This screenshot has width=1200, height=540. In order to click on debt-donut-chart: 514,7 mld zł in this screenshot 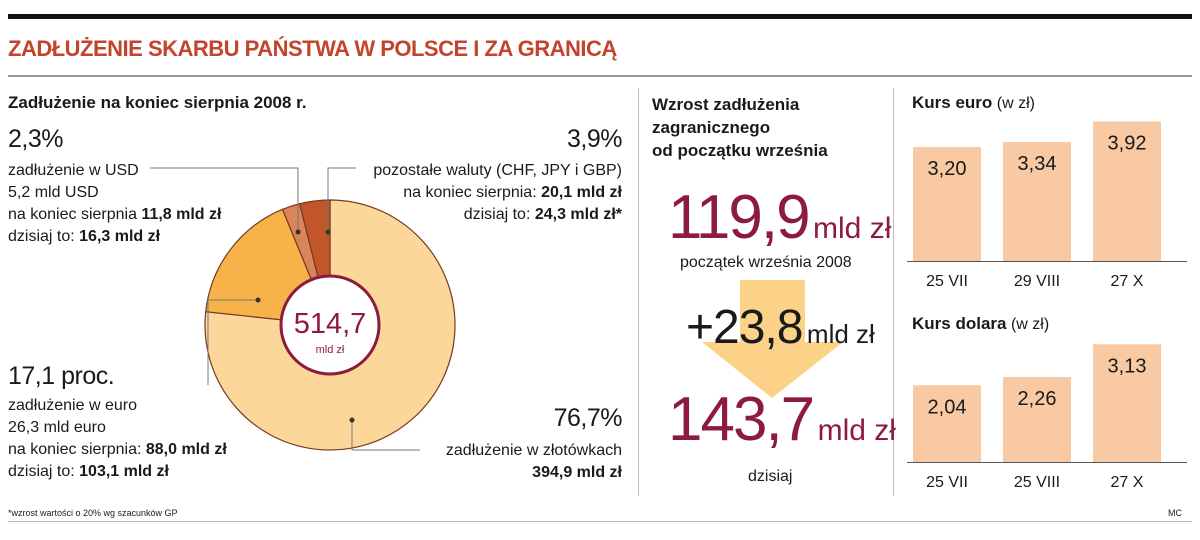, I will do `click(330, 325)`.